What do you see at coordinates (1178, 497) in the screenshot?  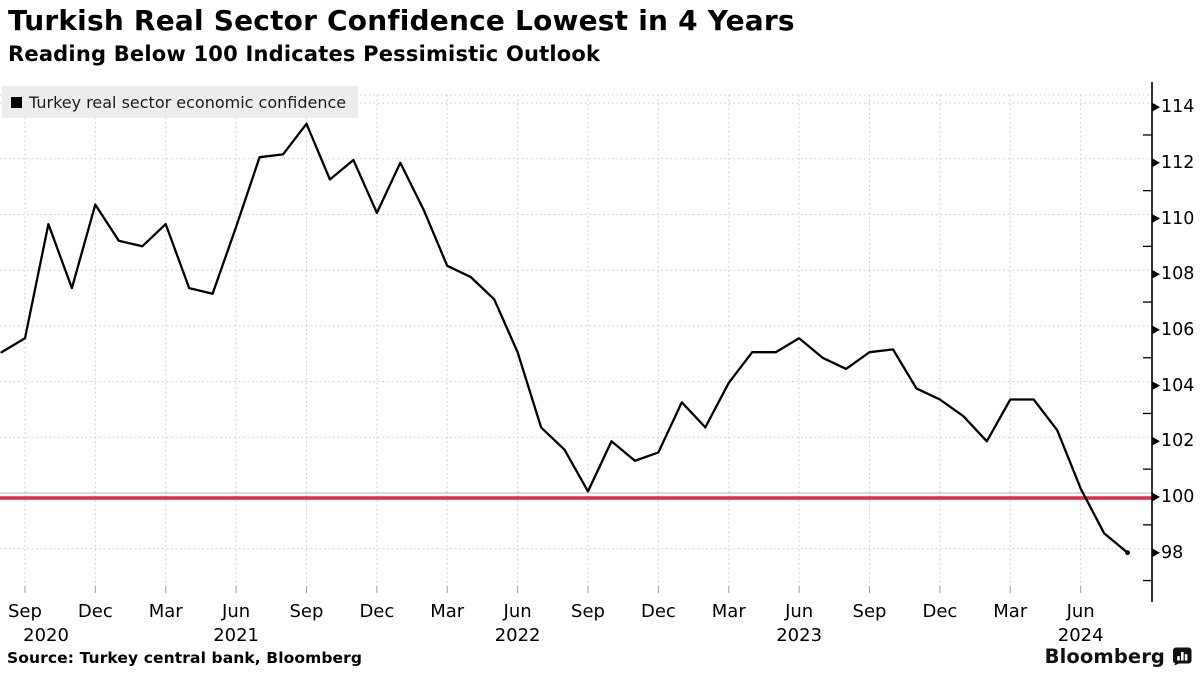 I see `y-axis-label: 100` at bounding box center [1178, 497].